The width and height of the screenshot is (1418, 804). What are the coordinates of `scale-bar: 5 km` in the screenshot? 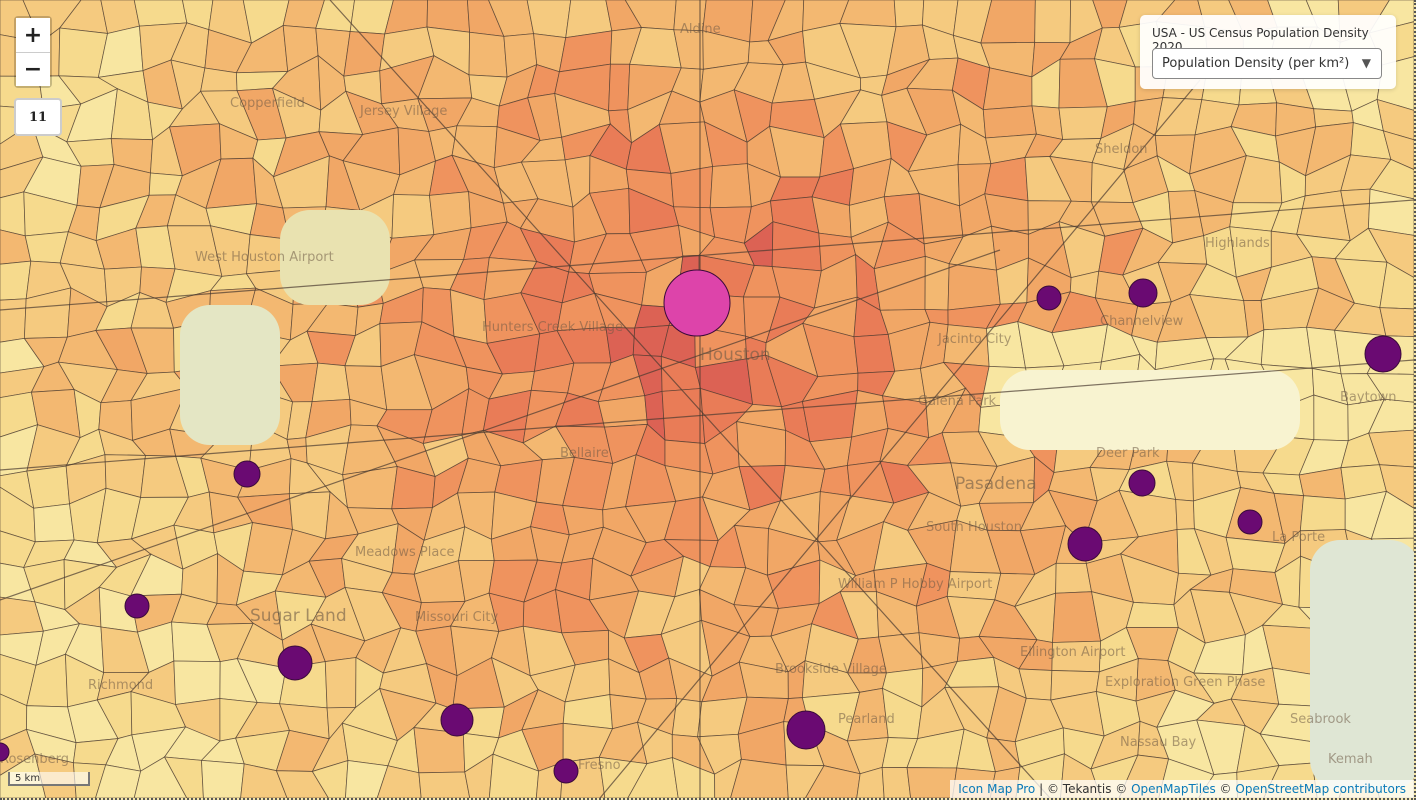 It's located at (49, 779).